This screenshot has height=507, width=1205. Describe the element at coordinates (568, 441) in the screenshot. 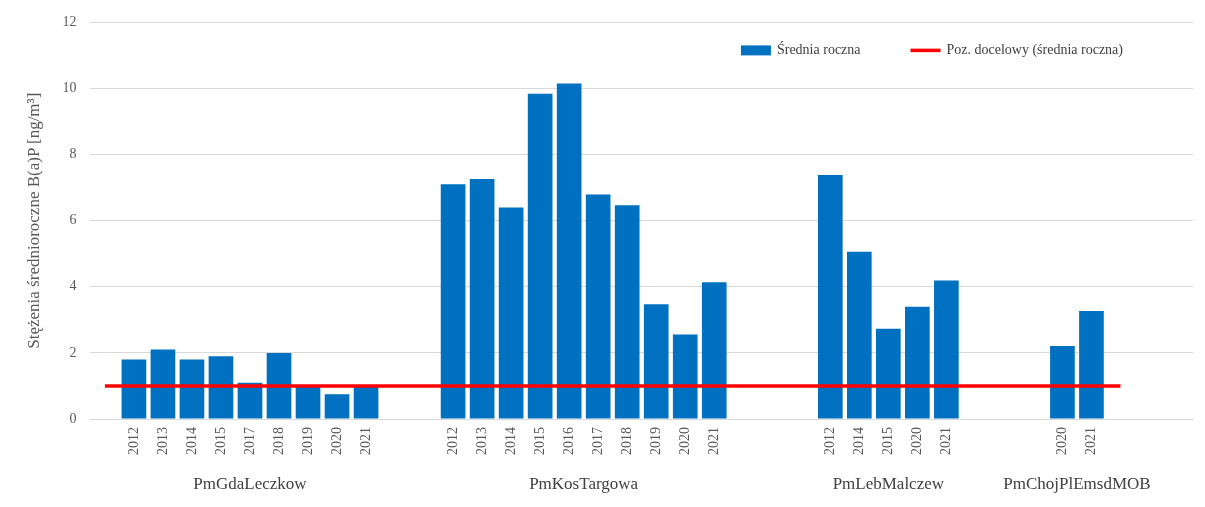

I see `x-tick-label: 2016` at that location.